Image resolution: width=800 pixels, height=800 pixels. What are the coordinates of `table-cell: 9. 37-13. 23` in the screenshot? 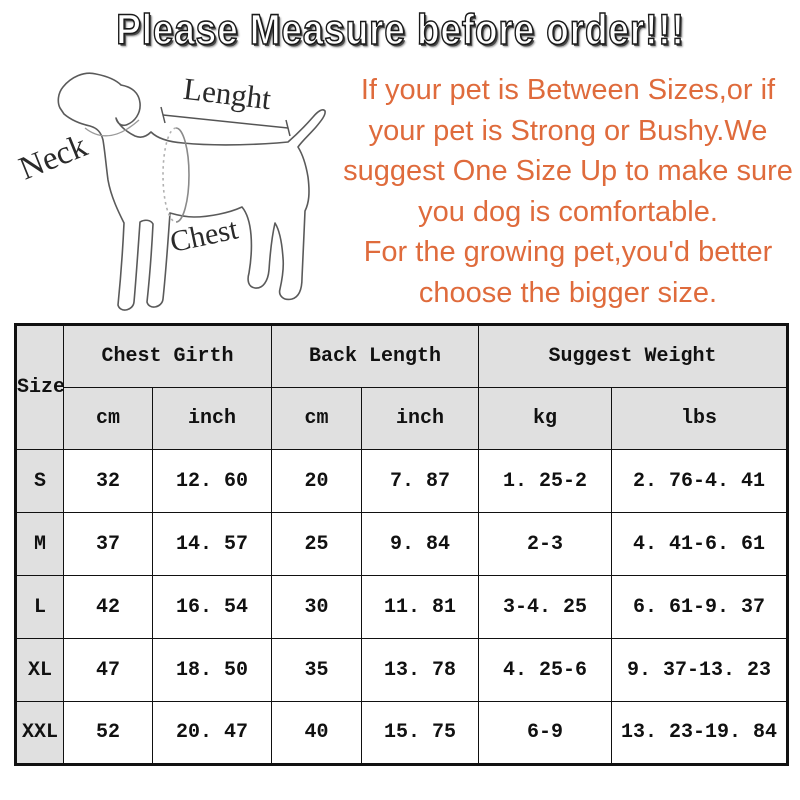 It's located at (699, 670).